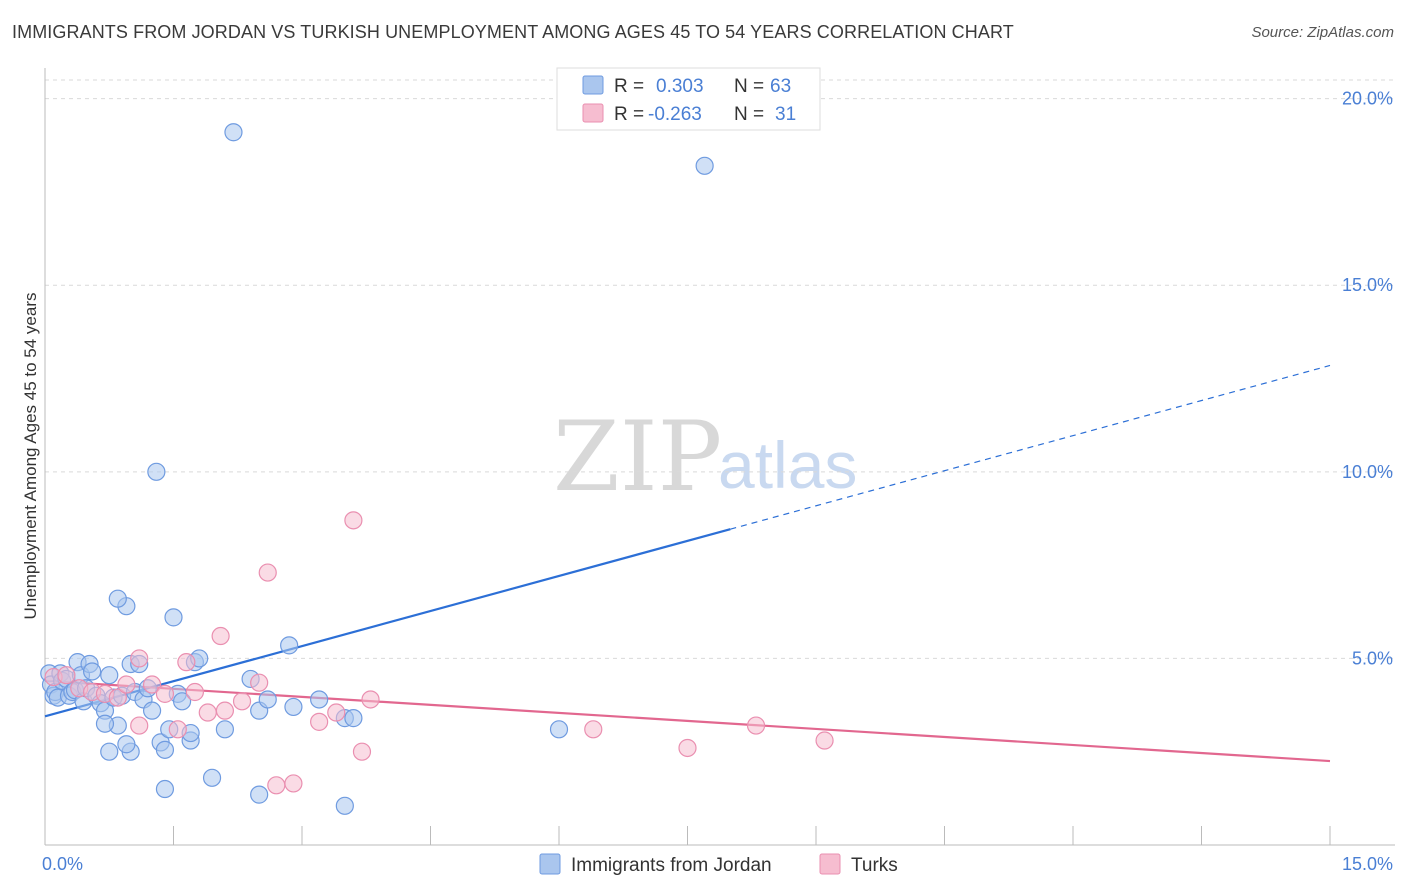 The image size is (1406, 892). Describe the element at coordinates (637, 457) in the screenshot. I see `watermark-zip: ZIP` at that location.